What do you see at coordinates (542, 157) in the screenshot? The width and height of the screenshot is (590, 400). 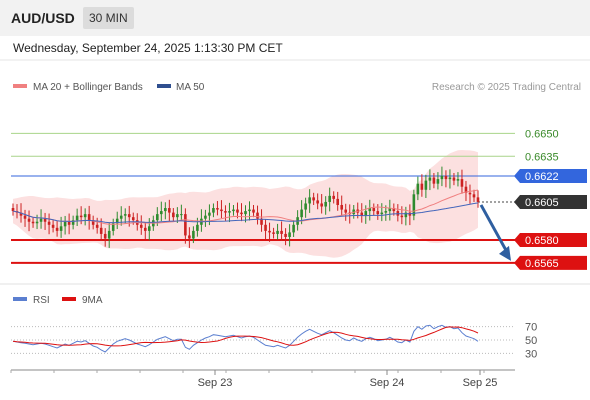 I see `level-label: 0.6635` at bounding box center [542, 157].